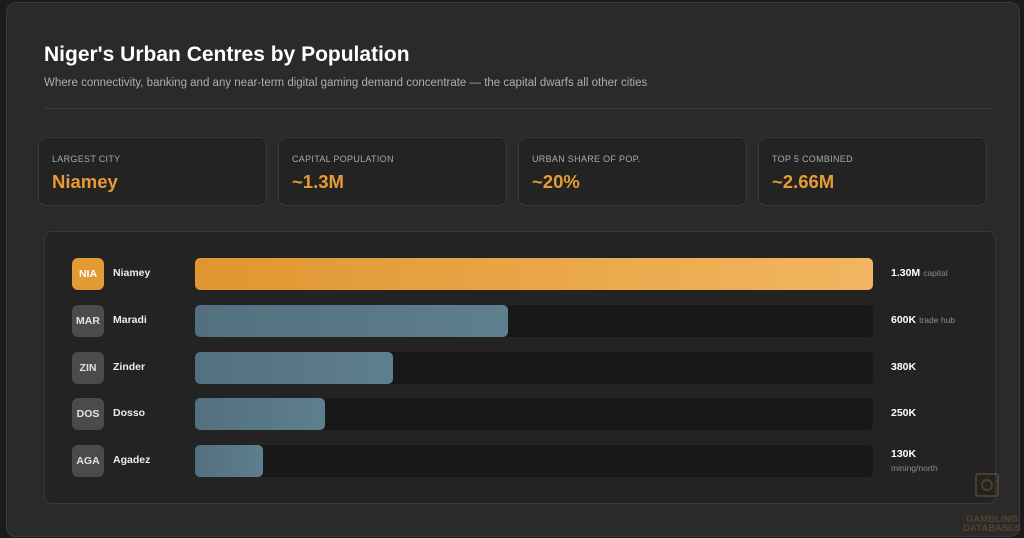 The height and width of the screenshot is (538, 1024). Describe the element at coordinates (992, 524) in the screenshot. I see `watermark-text: GAMBLING DATABASES` at that location.